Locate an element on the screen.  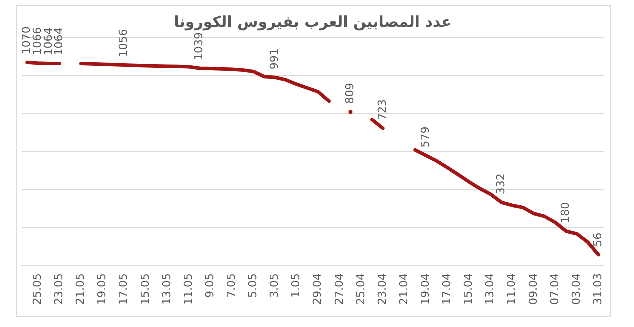
x-tick-label: 07.04 is located at coordinates (555, 290).